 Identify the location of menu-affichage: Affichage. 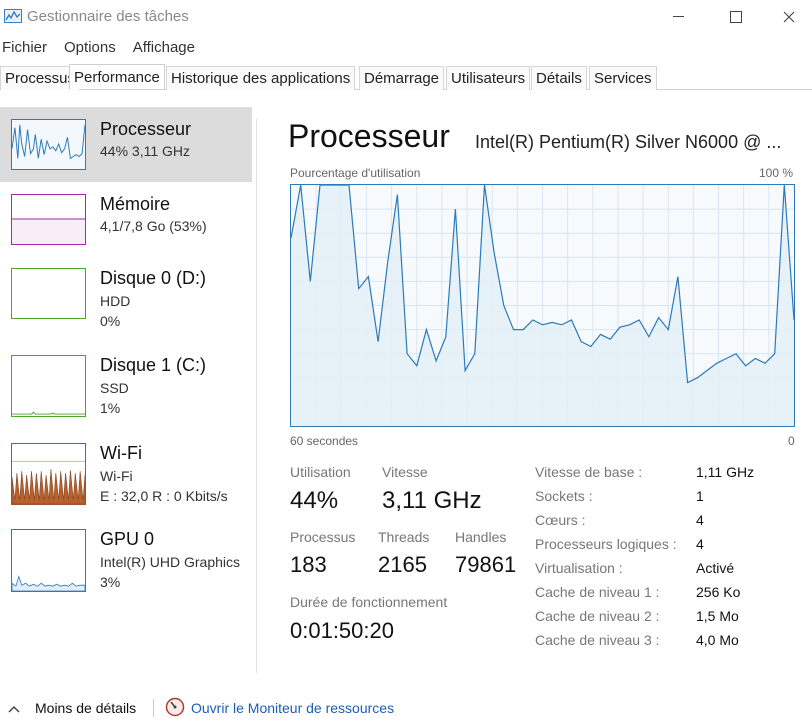
(163, 47).